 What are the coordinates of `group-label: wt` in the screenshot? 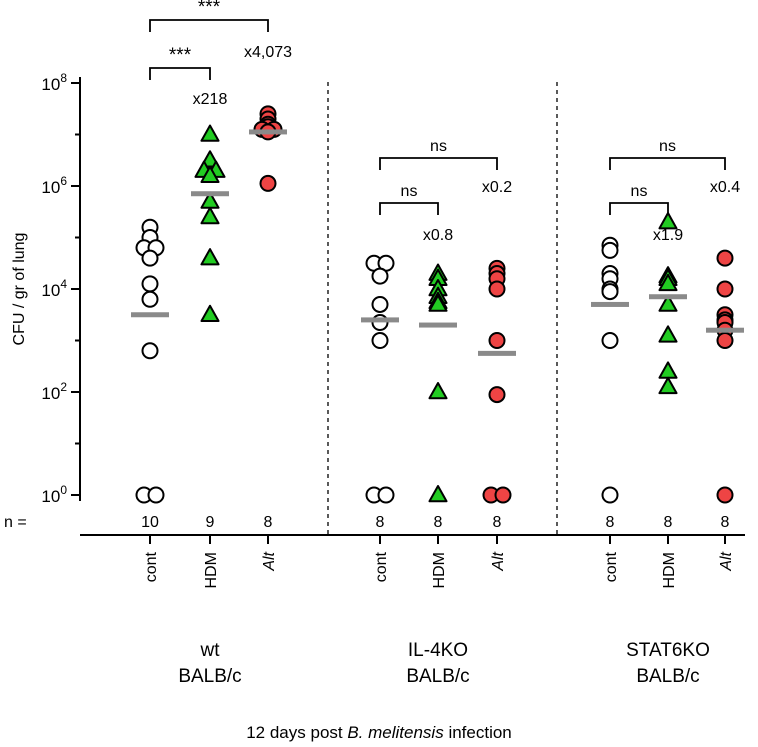 It's located at (210, 650).